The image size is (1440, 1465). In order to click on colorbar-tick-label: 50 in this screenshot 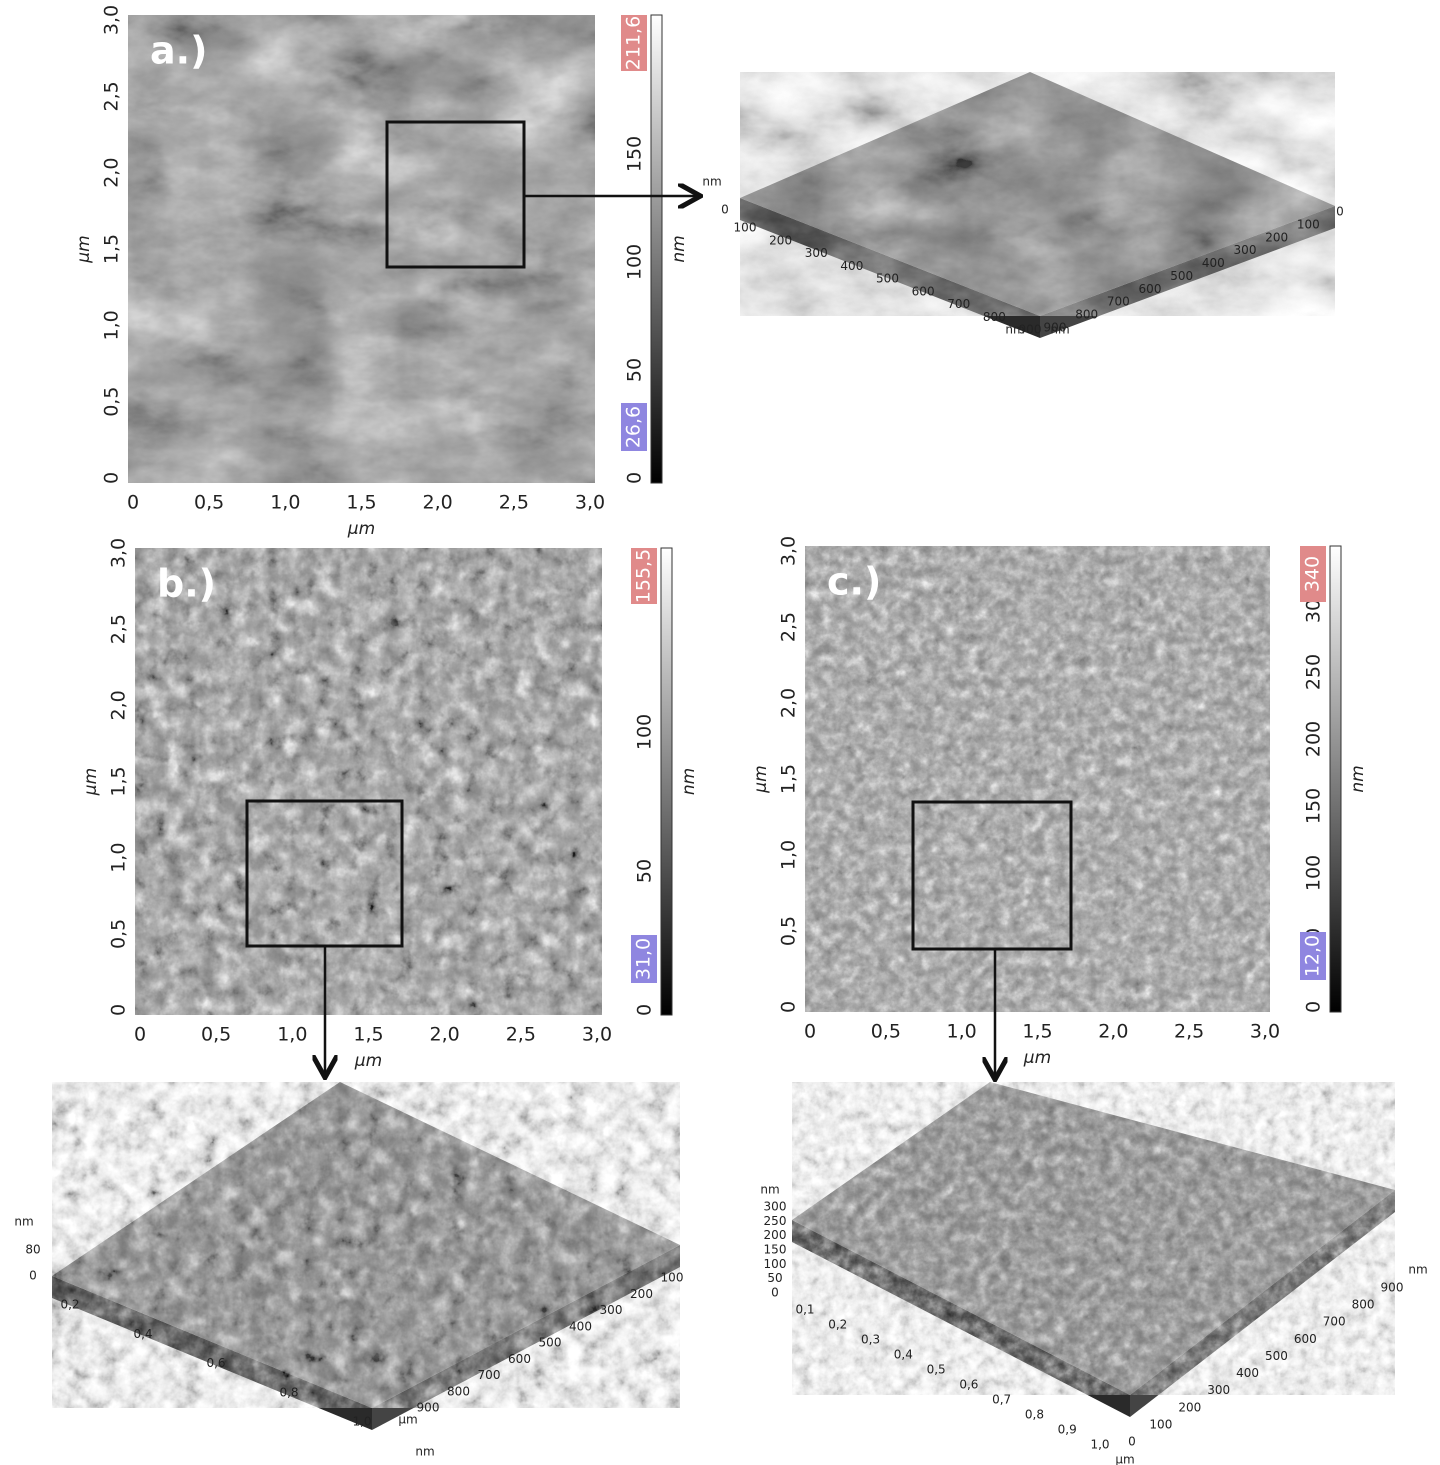, I will do `click(635, 370)`.